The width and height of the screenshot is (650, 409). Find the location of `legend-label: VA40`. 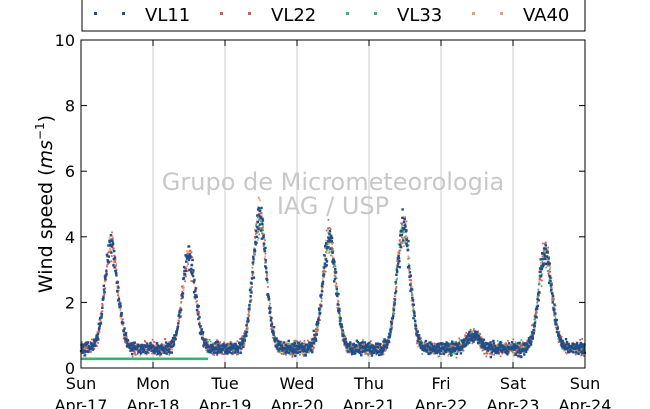

legend-label: VA40 is located at coordinates (546, 15).